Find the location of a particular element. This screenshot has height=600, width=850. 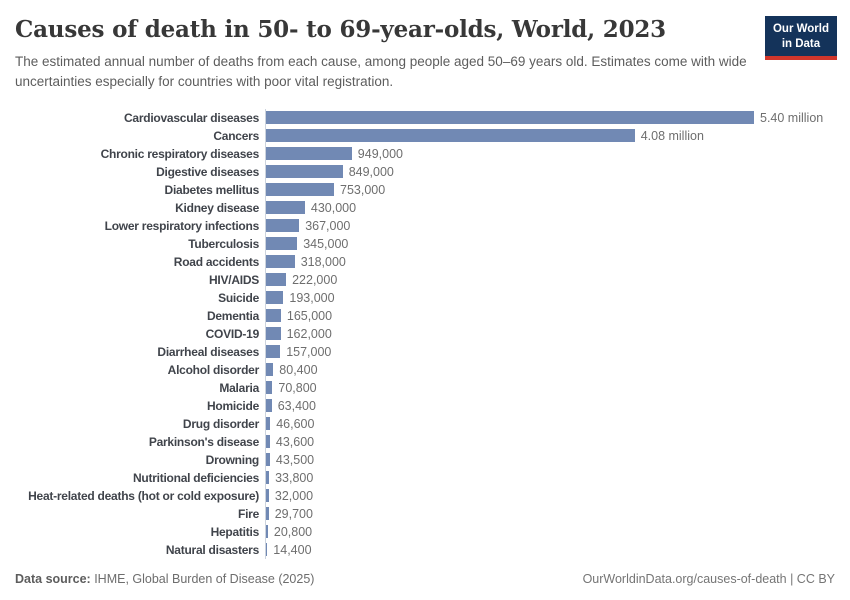

owid-logo-line1: Our World is located at coordinates (800, 29).